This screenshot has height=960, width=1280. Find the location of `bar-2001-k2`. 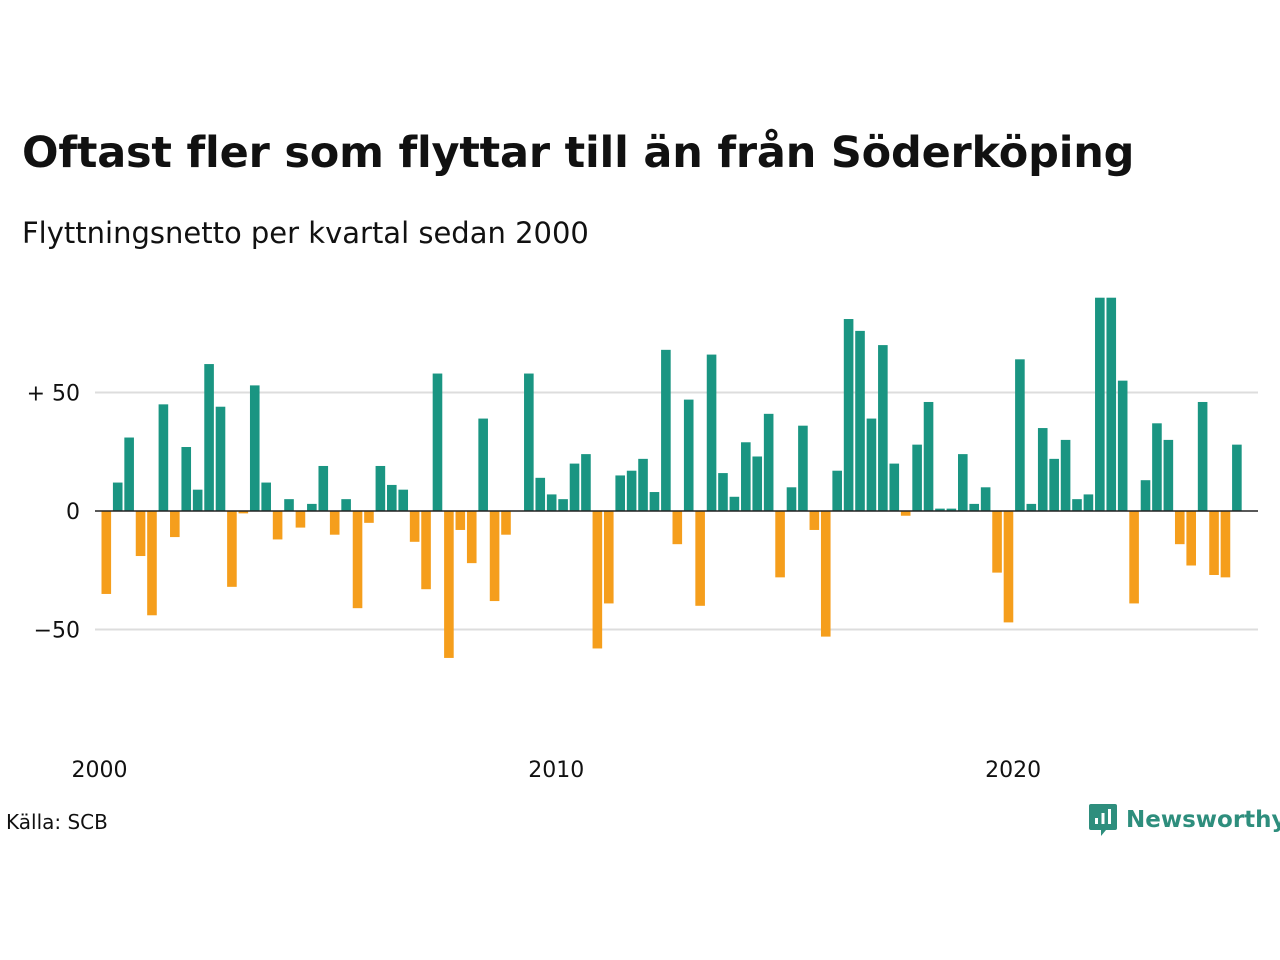

bar-2001-k2 is located at coordinates (163, 457).